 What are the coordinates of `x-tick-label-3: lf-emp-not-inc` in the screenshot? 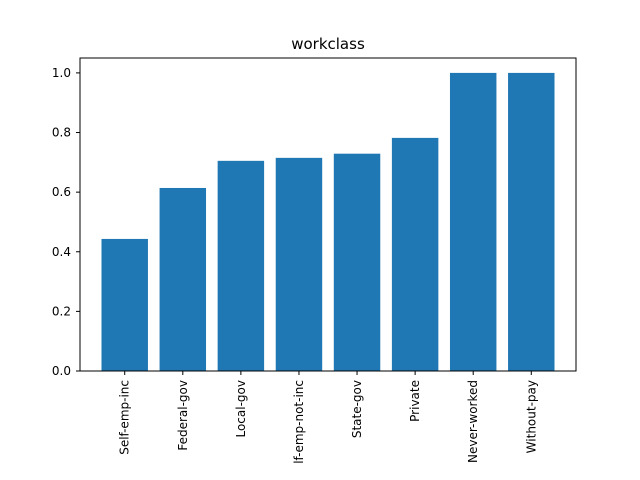 It's located at (299, 422).